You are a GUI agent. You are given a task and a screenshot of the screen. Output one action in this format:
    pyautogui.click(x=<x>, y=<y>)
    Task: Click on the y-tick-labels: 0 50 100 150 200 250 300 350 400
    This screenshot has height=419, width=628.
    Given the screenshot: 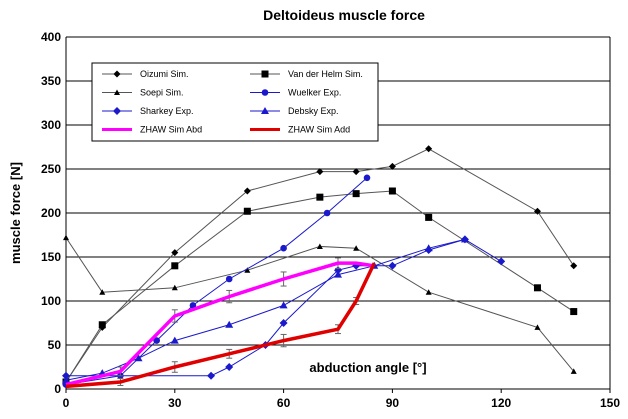 What is the action you would take?
    pyautogui.click(x=51, y=213)
    